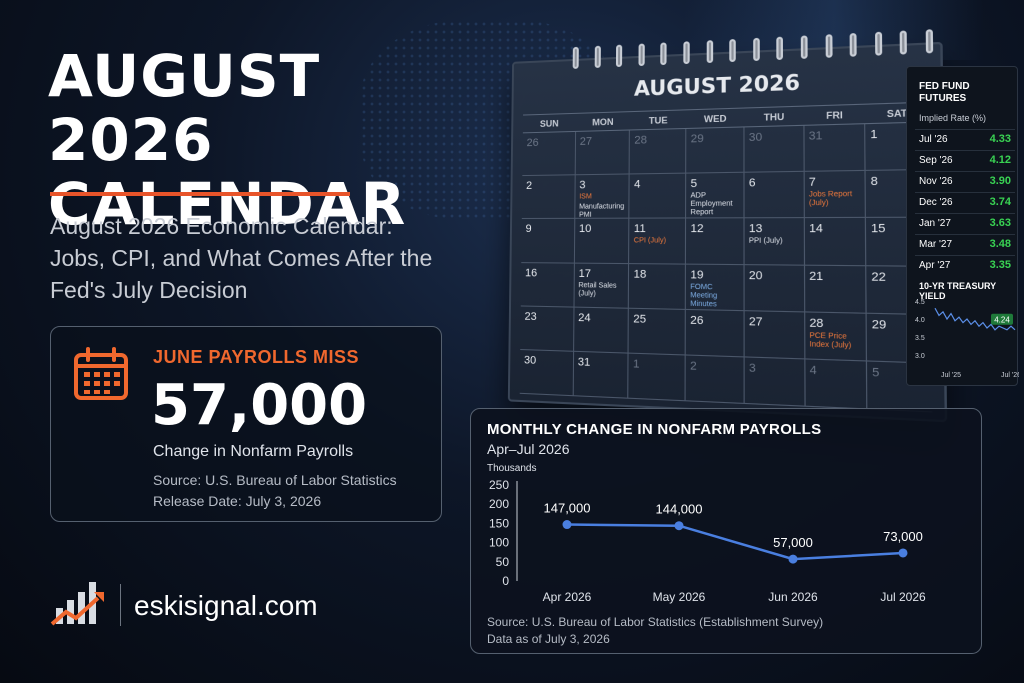 The height and width of the screenshot is (683, 1024). Describe the element at coordinates (936, 202) in the screenshot. I see `contract-month: Dec '26` at that location.